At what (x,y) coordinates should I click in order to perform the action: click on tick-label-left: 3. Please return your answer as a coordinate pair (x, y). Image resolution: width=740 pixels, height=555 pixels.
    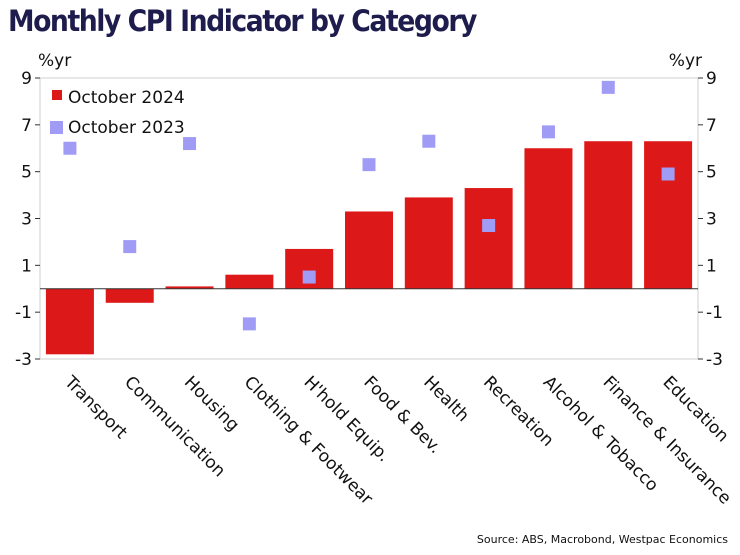
    Looking at the image, I should click on (26, 220).